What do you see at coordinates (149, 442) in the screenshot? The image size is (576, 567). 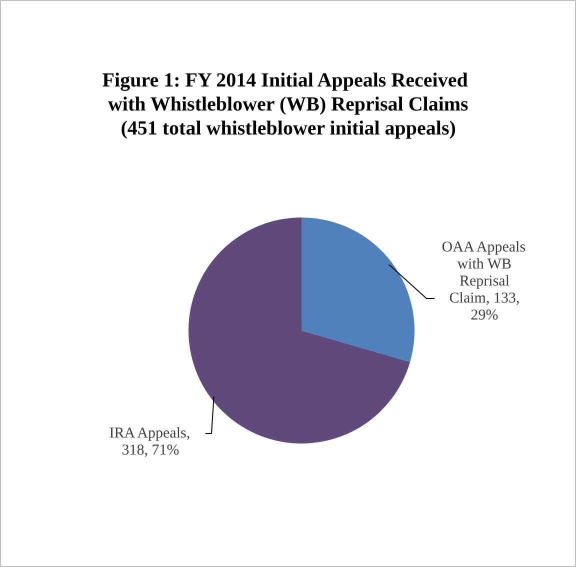 I see `slice-label: IRA Appeals, 318, 71%` at bounding box center [149, 442].